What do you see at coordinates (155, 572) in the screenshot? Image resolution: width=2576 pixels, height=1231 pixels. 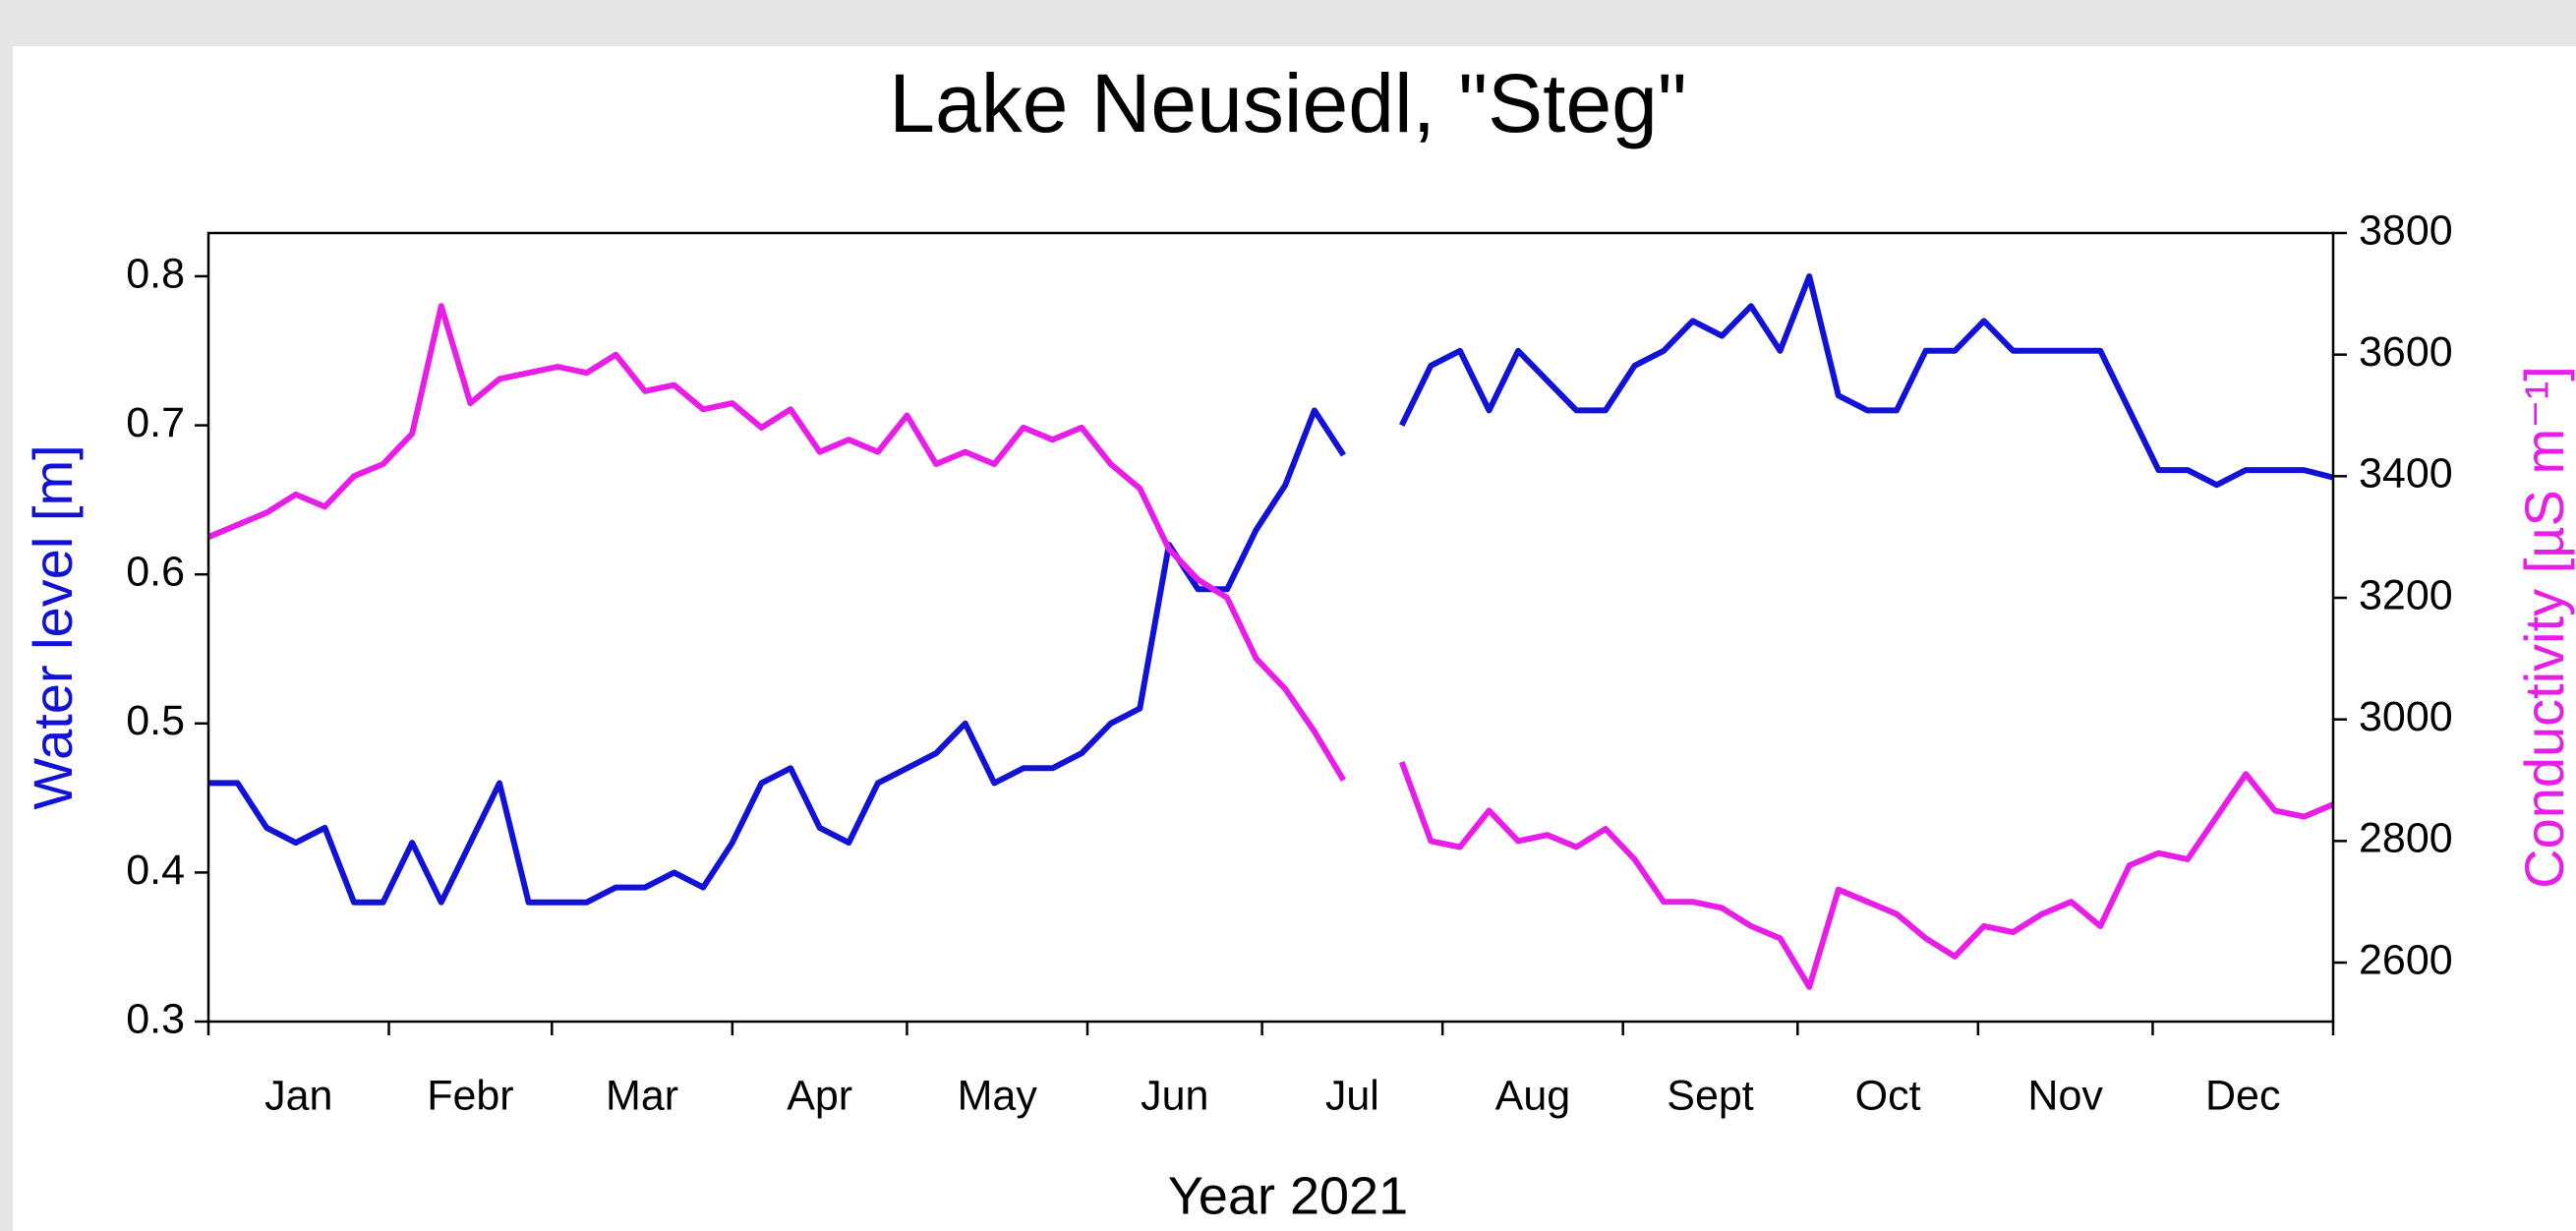 I see `y-tick-label: 0.6` at bounding box center [155, 572].